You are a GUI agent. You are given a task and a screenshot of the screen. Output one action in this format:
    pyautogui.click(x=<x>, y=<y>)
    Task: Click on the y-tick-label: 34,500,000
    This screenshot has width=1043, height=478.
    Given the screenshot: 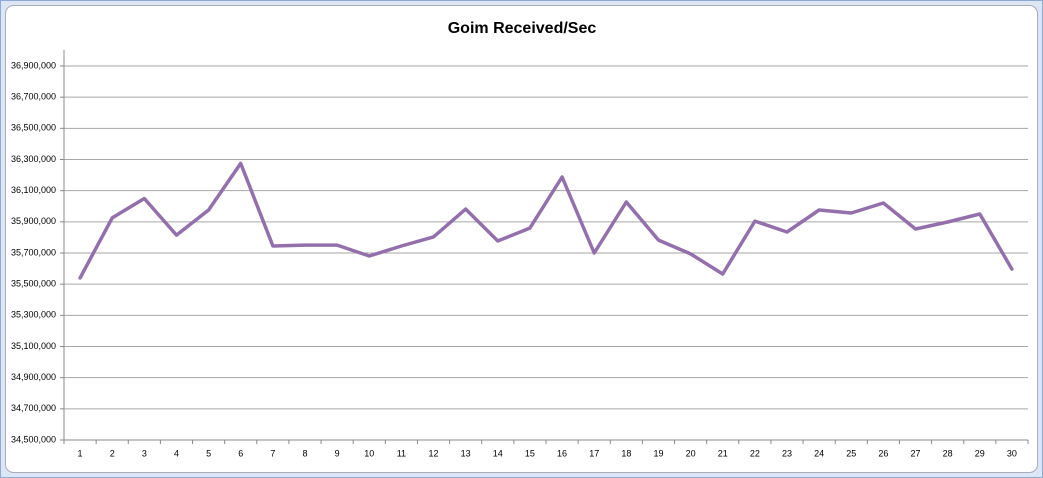 What is the action you would take?
    pyautogui.click(x=33, y=439)
    